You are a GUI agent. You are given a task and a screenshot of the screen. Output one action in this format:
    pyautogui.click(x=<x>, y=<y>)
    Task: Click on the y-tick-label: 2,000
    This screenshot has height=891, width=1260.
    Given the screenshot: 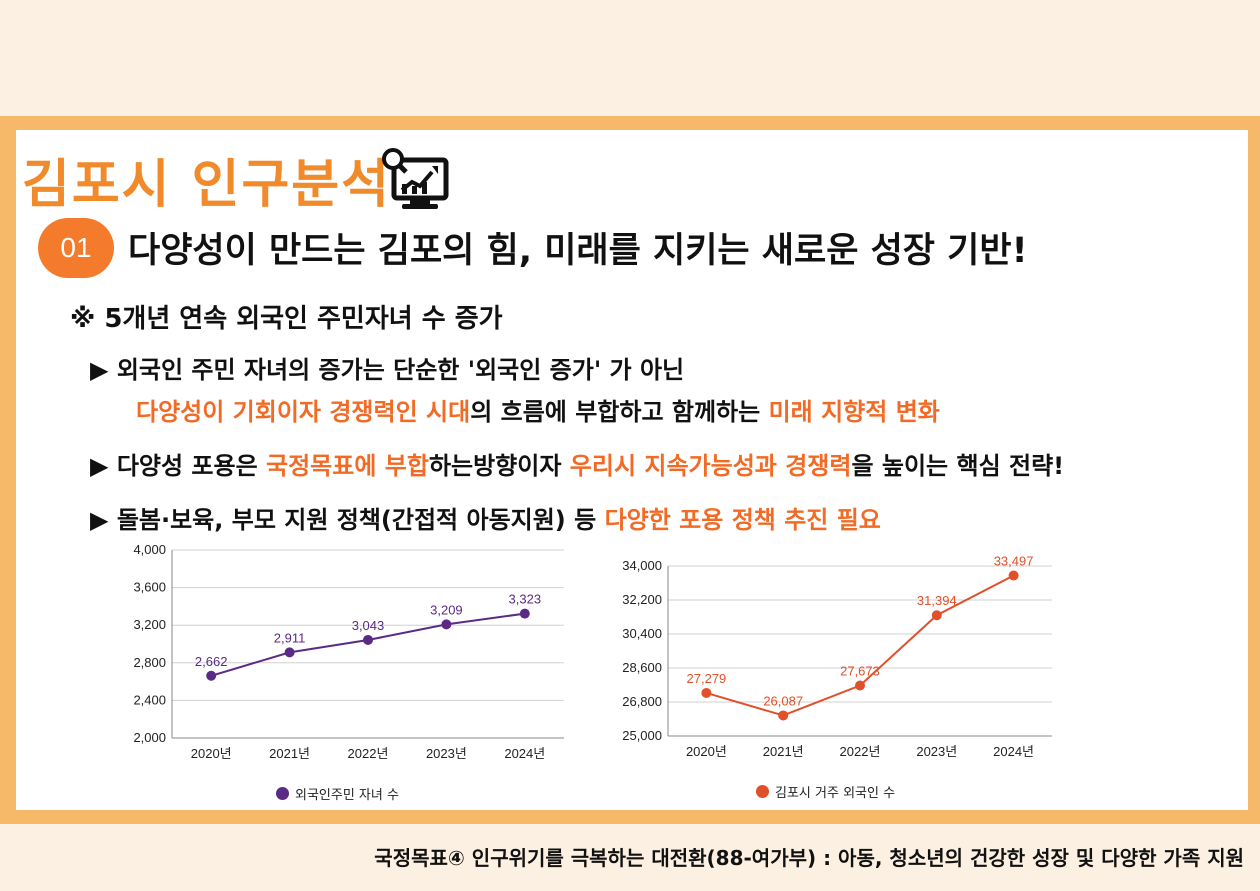 What is the action you would take?
    pyautogui.click(x=149, y=737)
    